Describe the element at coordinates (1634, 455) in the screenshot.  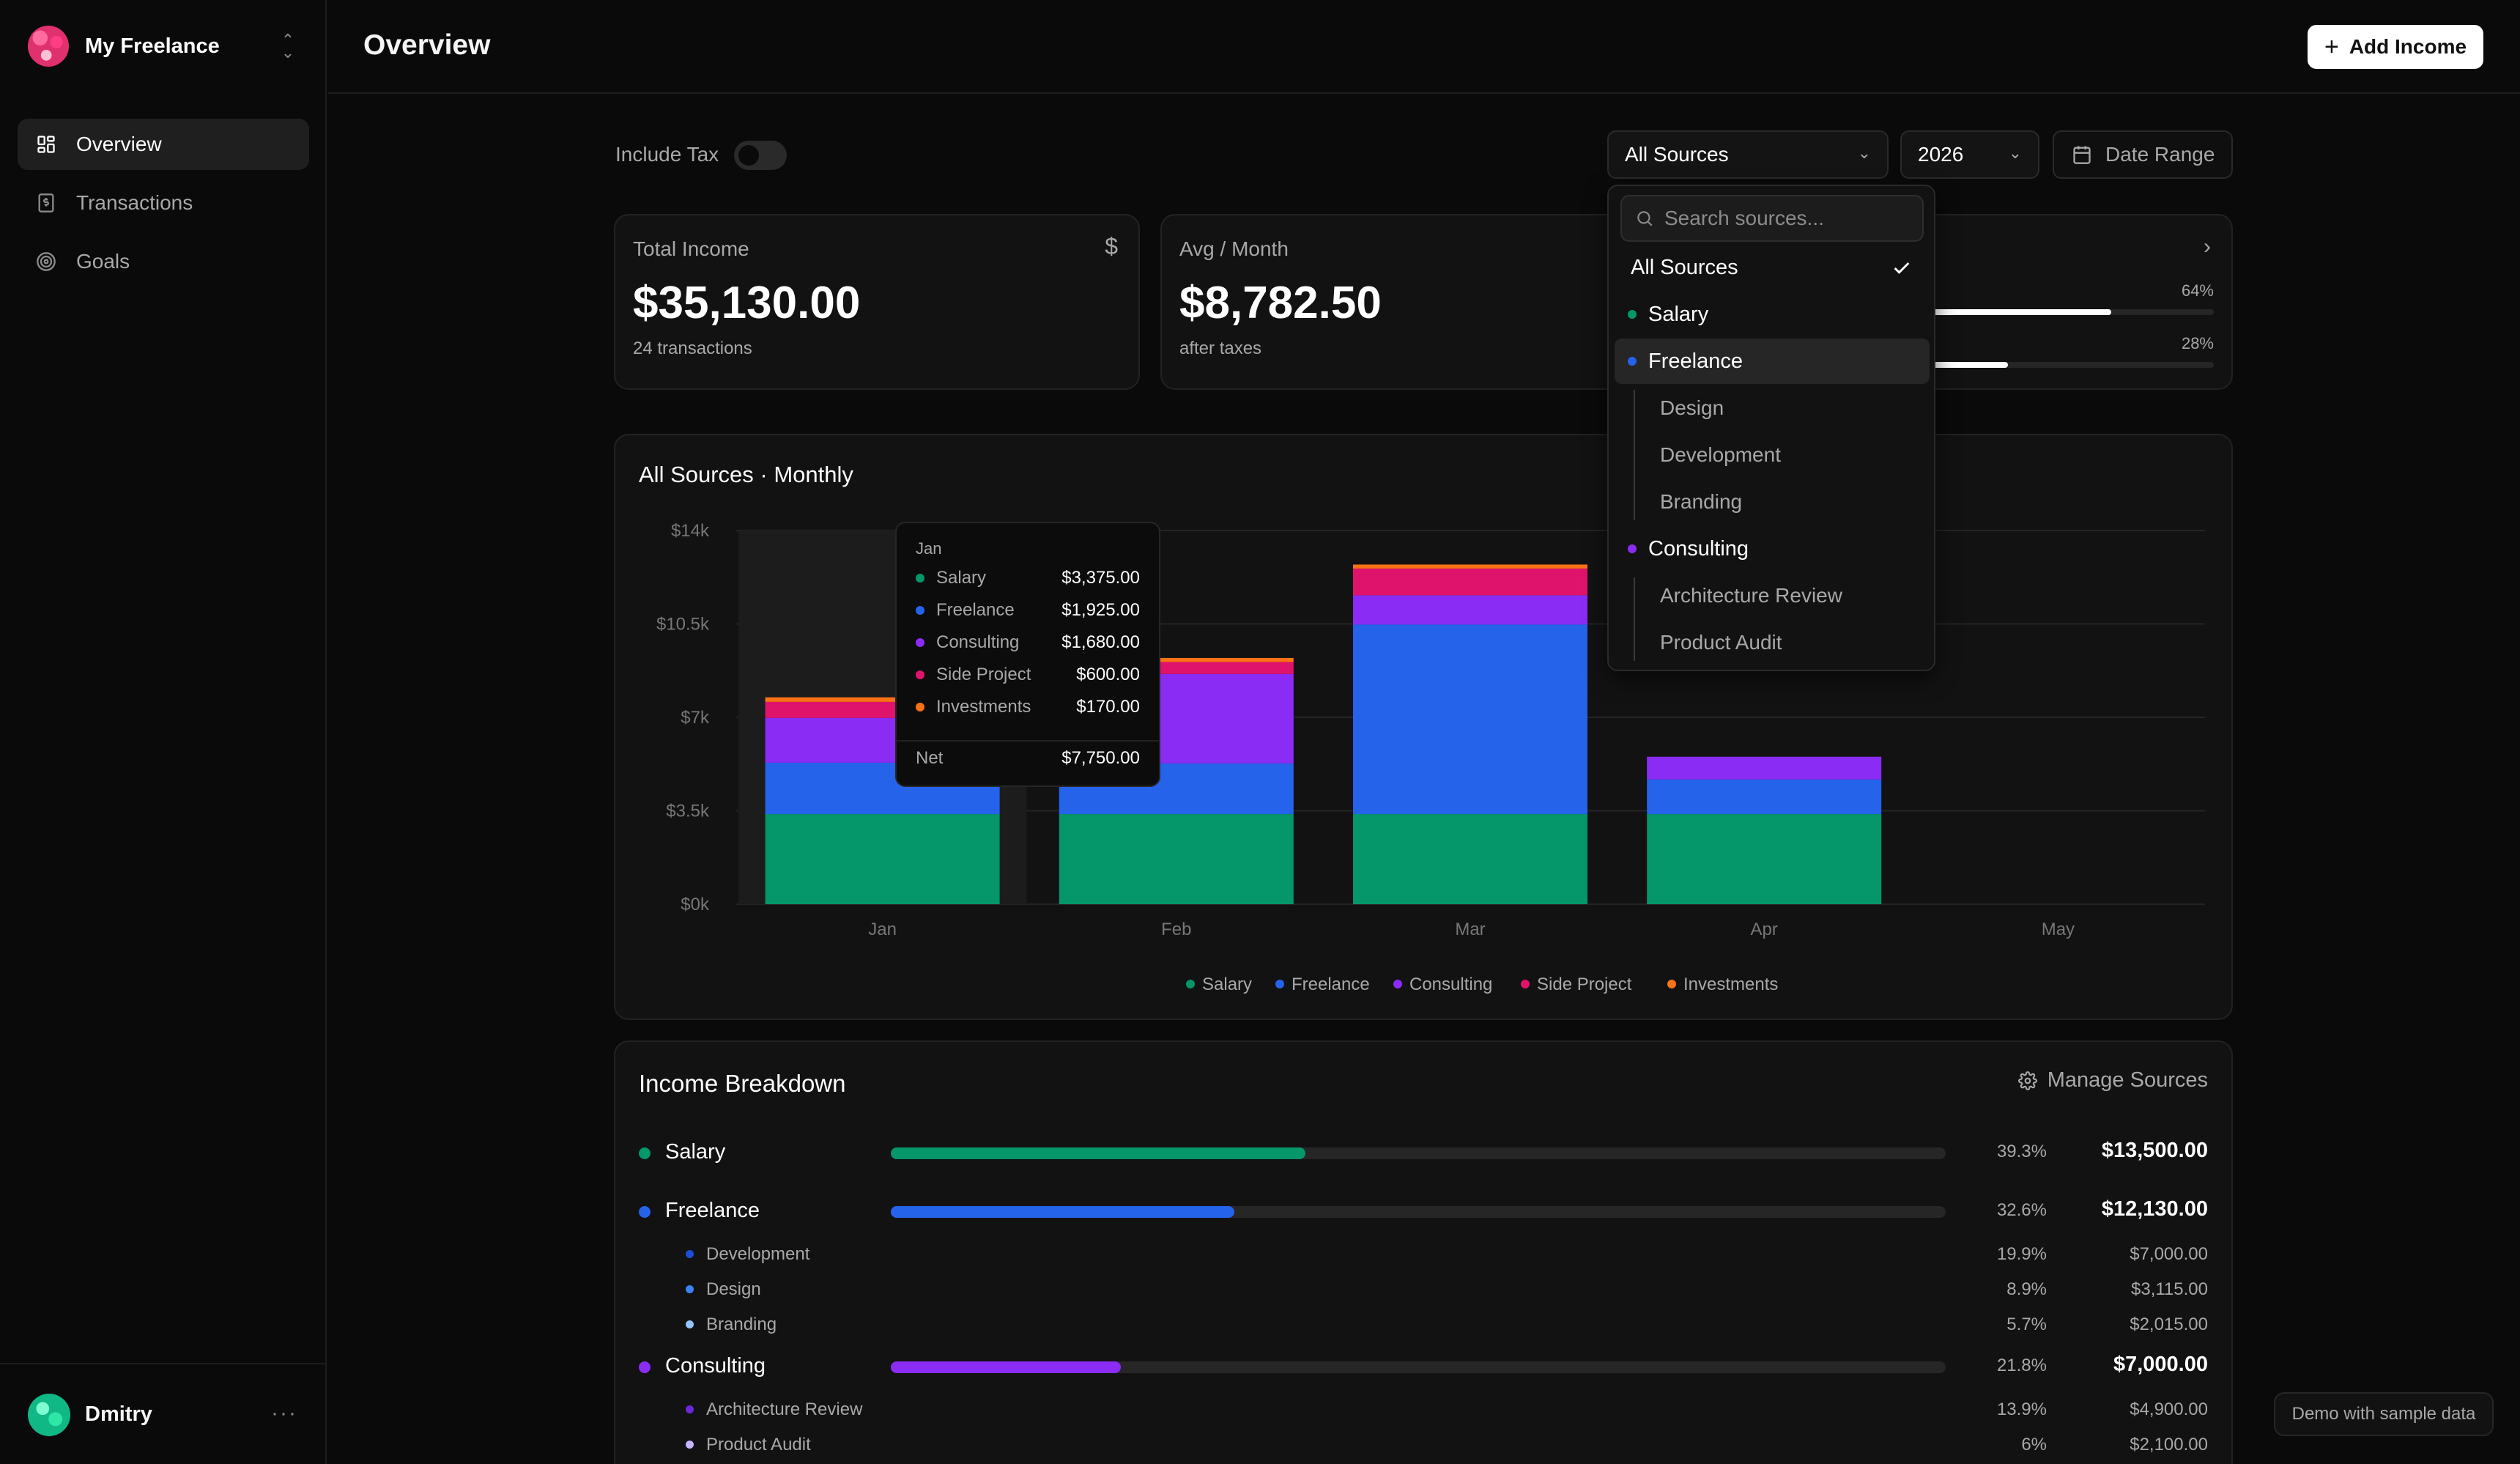
I see `tree-line` at that location.